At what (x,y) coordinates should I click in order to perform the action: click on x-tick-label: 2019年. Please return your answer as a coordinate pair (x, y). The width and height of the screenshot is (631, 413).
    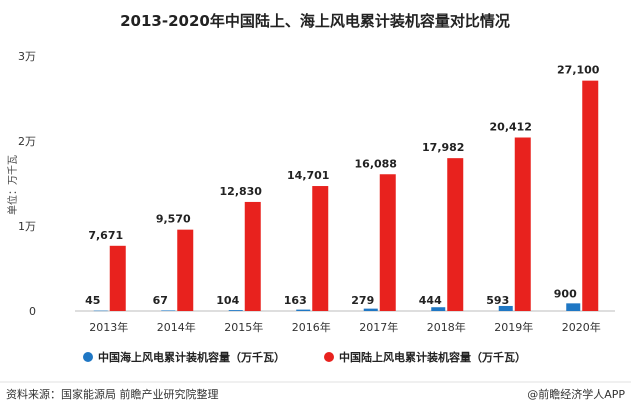
    Looking at the image, I should click on (513, 327).